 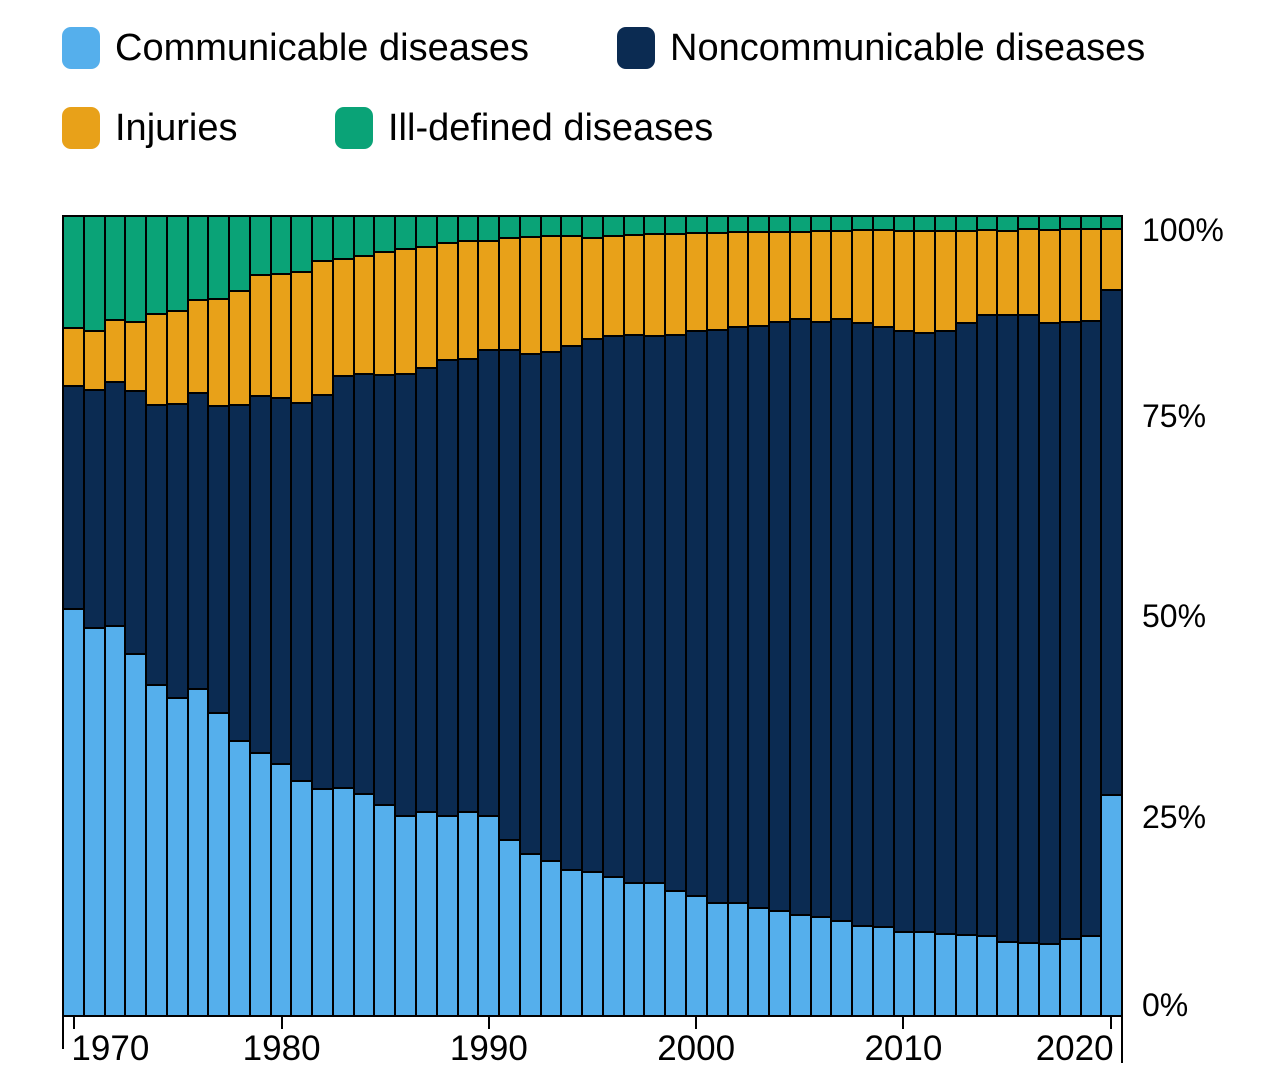 I want to click on noncommunicable-segment-2005, so click(x=800, y=616).